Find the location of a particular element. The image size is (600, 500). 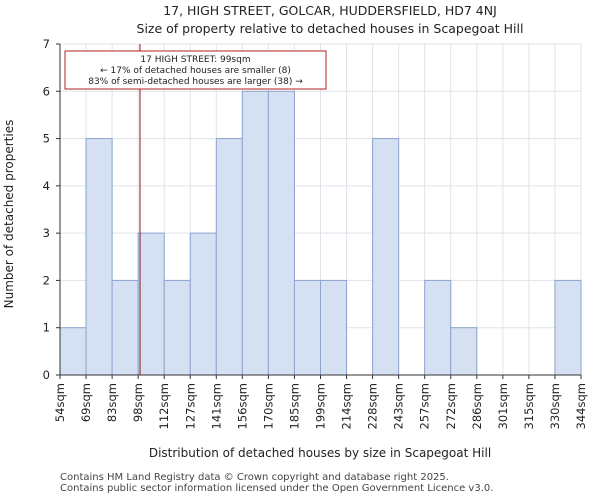

y-tick-label: 5 is located at coordinates (46, 139).